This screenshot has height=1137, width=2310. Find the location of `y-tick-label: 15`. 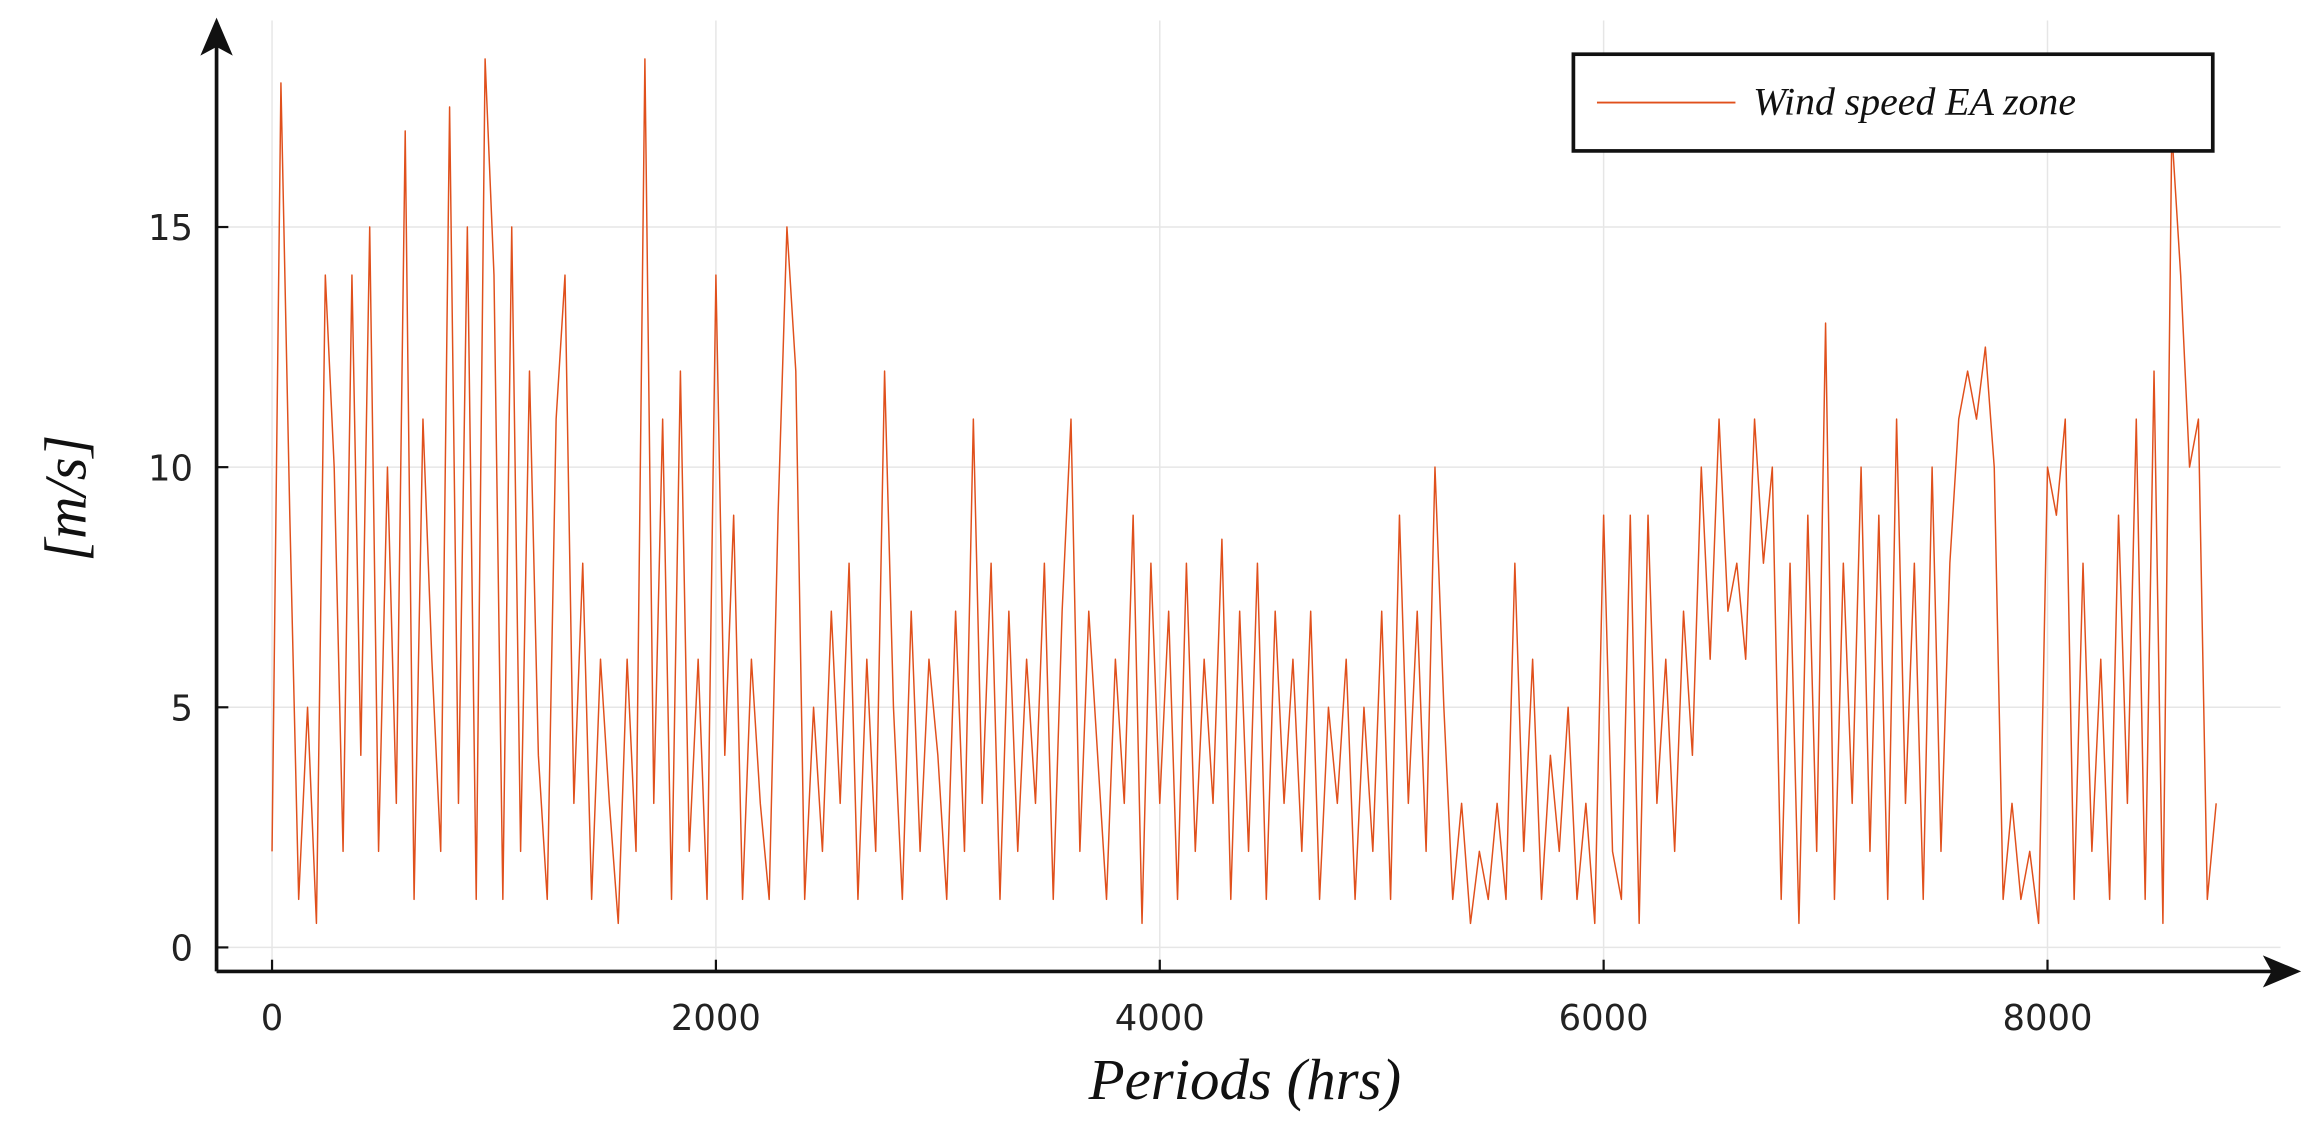

y-tick-label: 15 is located at coordinates (170, 228).